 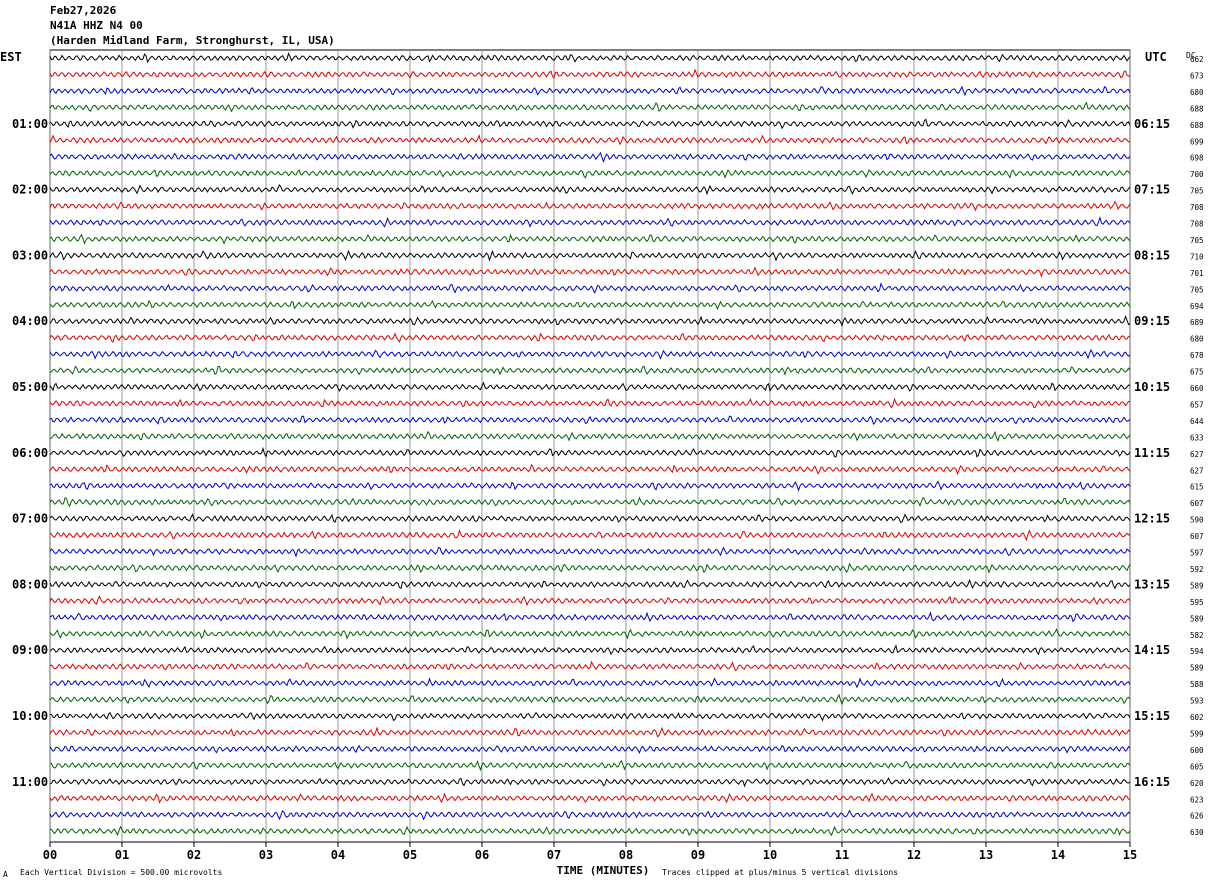 What do you see at coordinates (1130, 855) in the screenshot?
I see `x-tick-label: 15` at bounding box center [1130, 855].